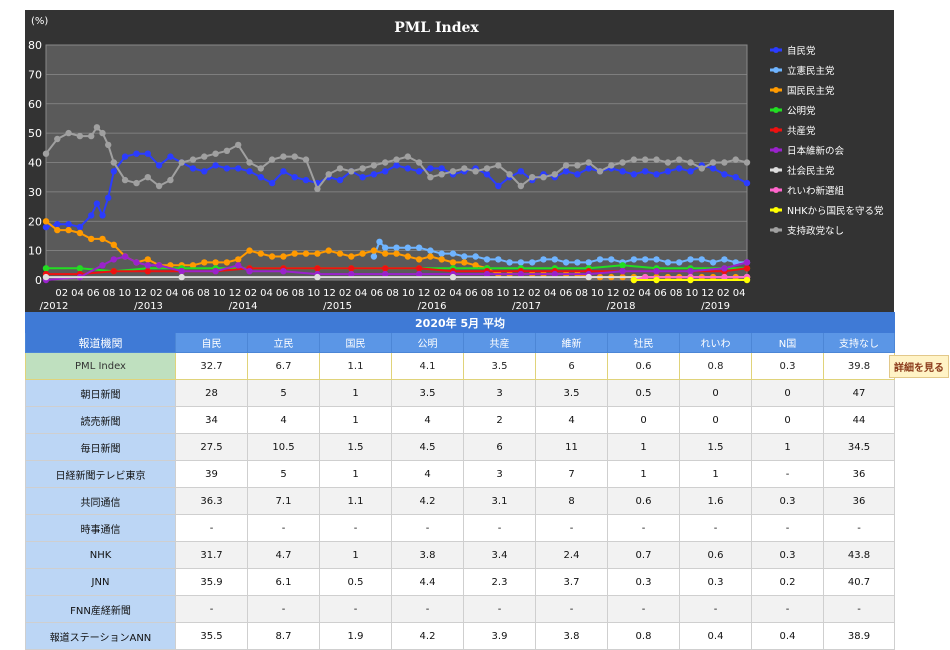 This screenshot has width=950, height=650. Describe the element at coordinates (816, 191) in the screenshot. I see `legend-label: れいわ新選組` at that location.